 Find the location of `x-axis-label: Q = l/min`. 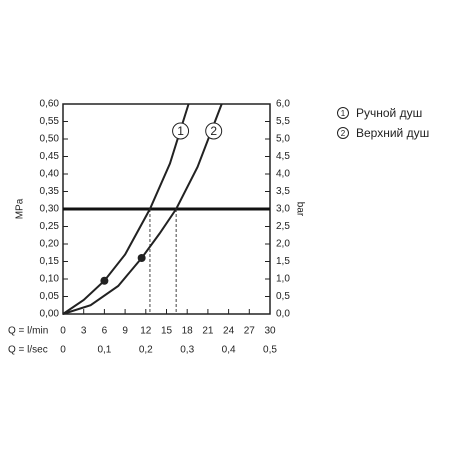

x-axis-label: Q = l/min is located at coordinates (28, 331).